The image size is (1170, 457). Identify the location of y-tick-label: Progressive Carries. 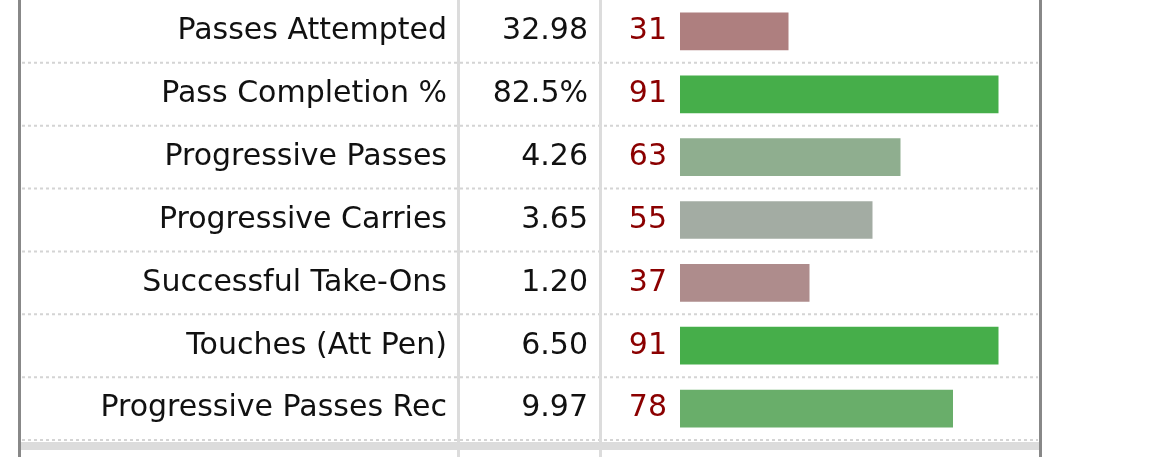
(302, 217).